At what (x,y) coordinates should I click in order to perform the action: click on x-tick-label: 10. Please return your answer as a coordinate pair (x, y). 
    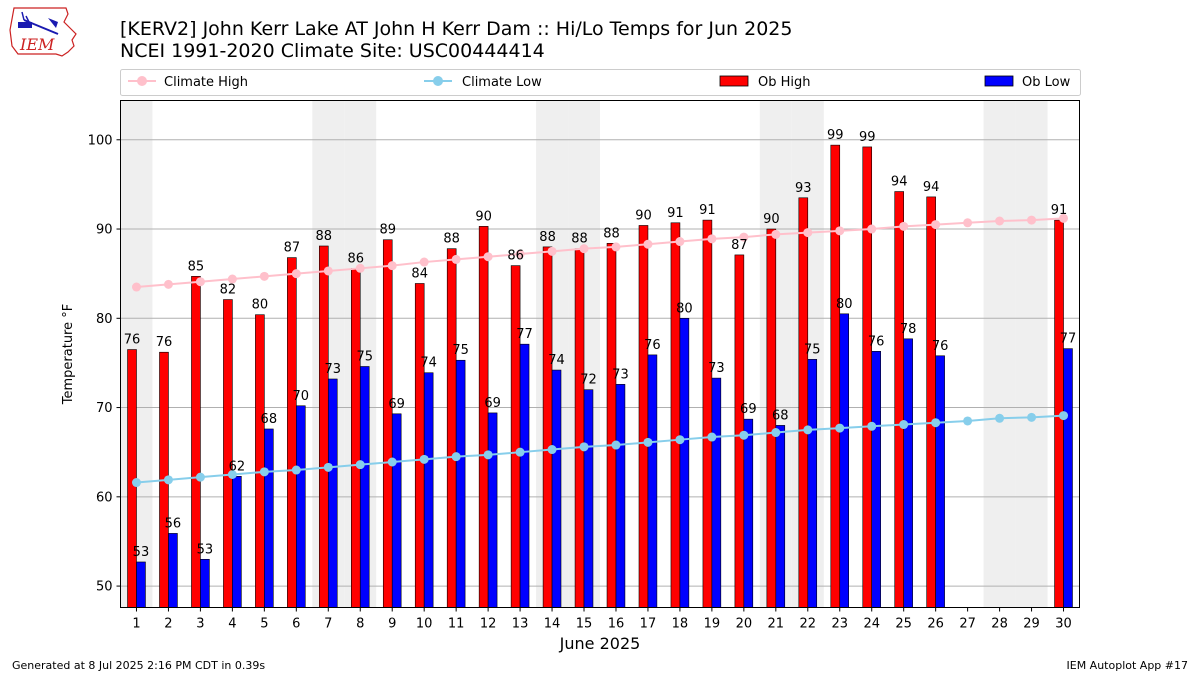
    Looking at the image, I should click on (424, 624).